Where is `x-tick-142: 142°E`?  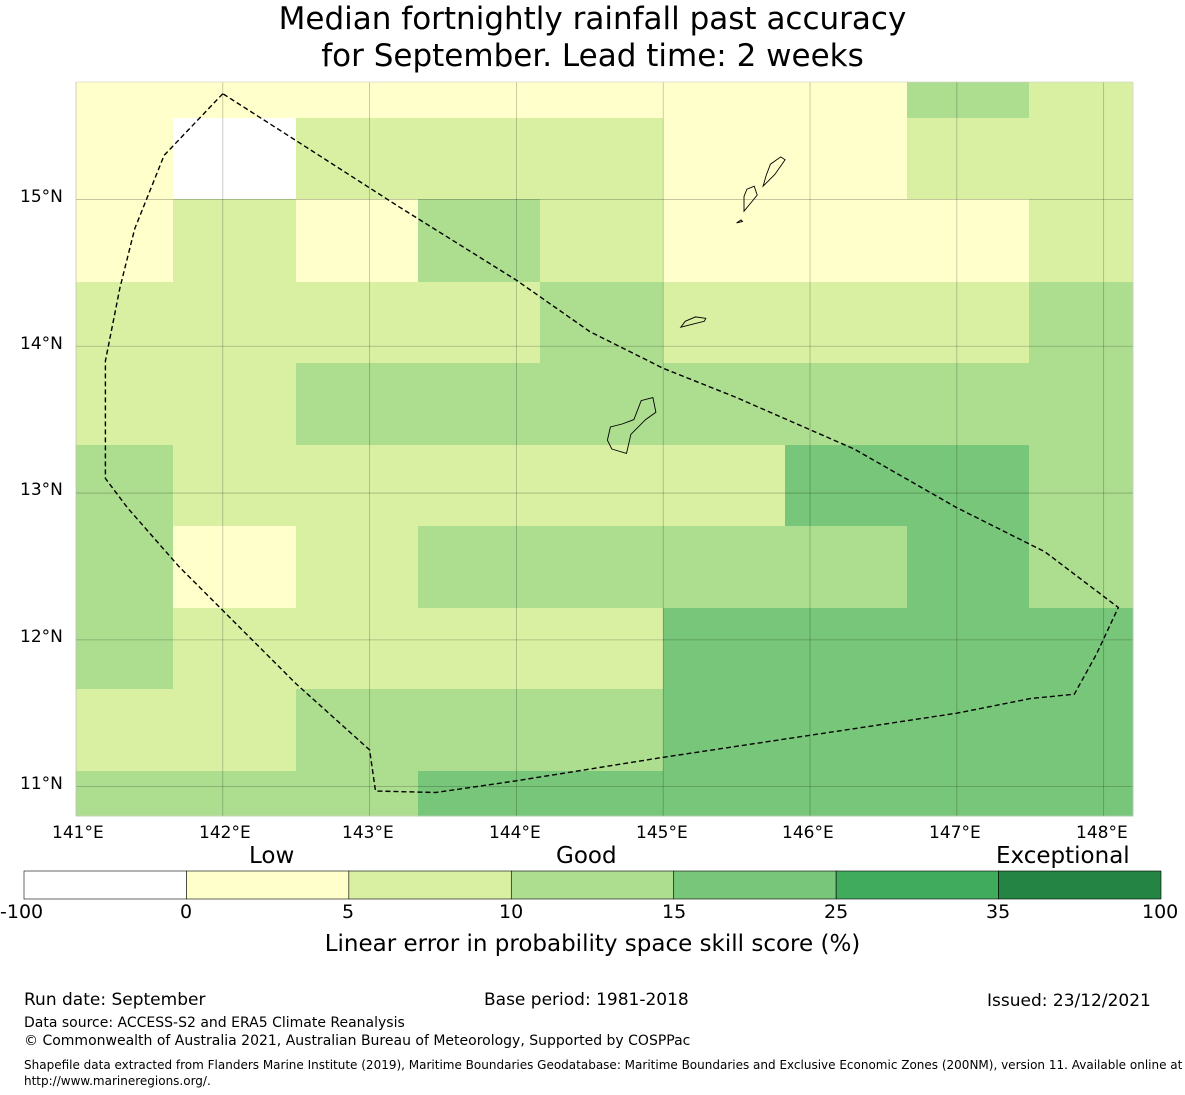
x-tick-142: 142°E is located at coordinates (225, 833).